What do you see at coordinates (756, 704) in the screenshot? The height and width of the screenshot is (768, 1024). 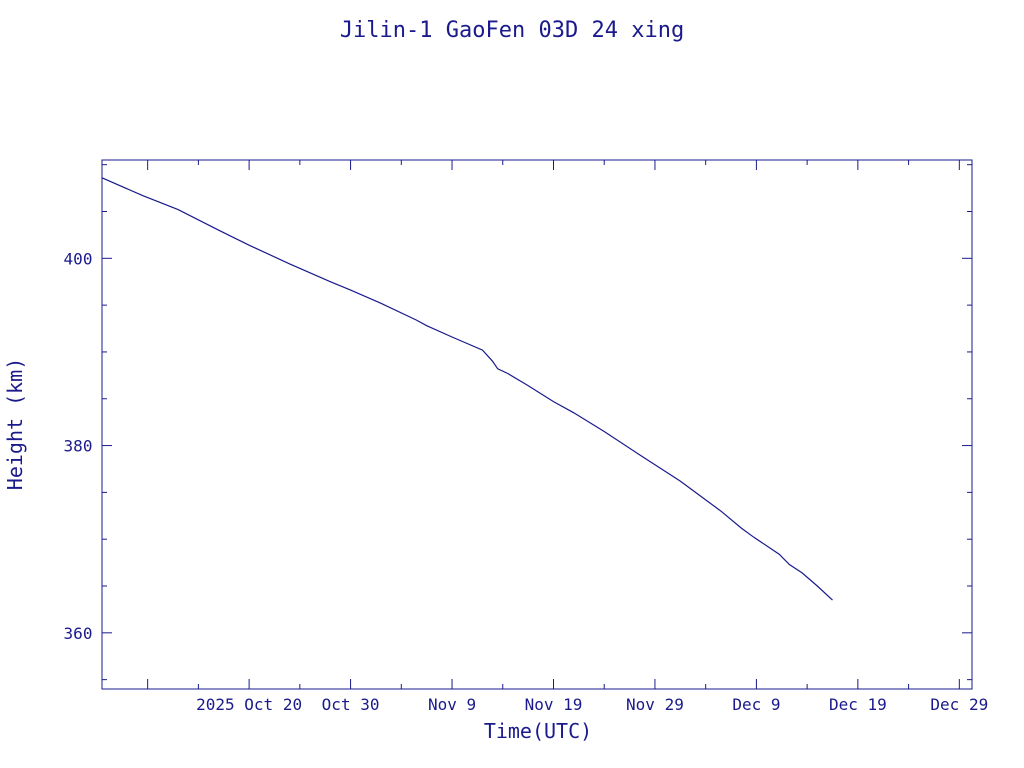 I see `x-tick-label: Dec 9` at bounding box center [756, 704].